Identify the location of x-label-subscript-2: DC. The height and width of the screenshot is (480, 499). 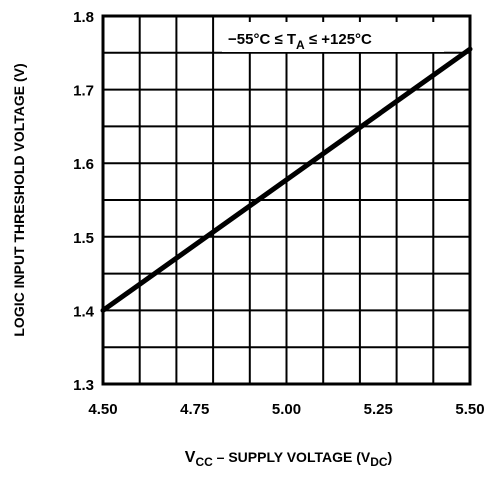
(379, 462).